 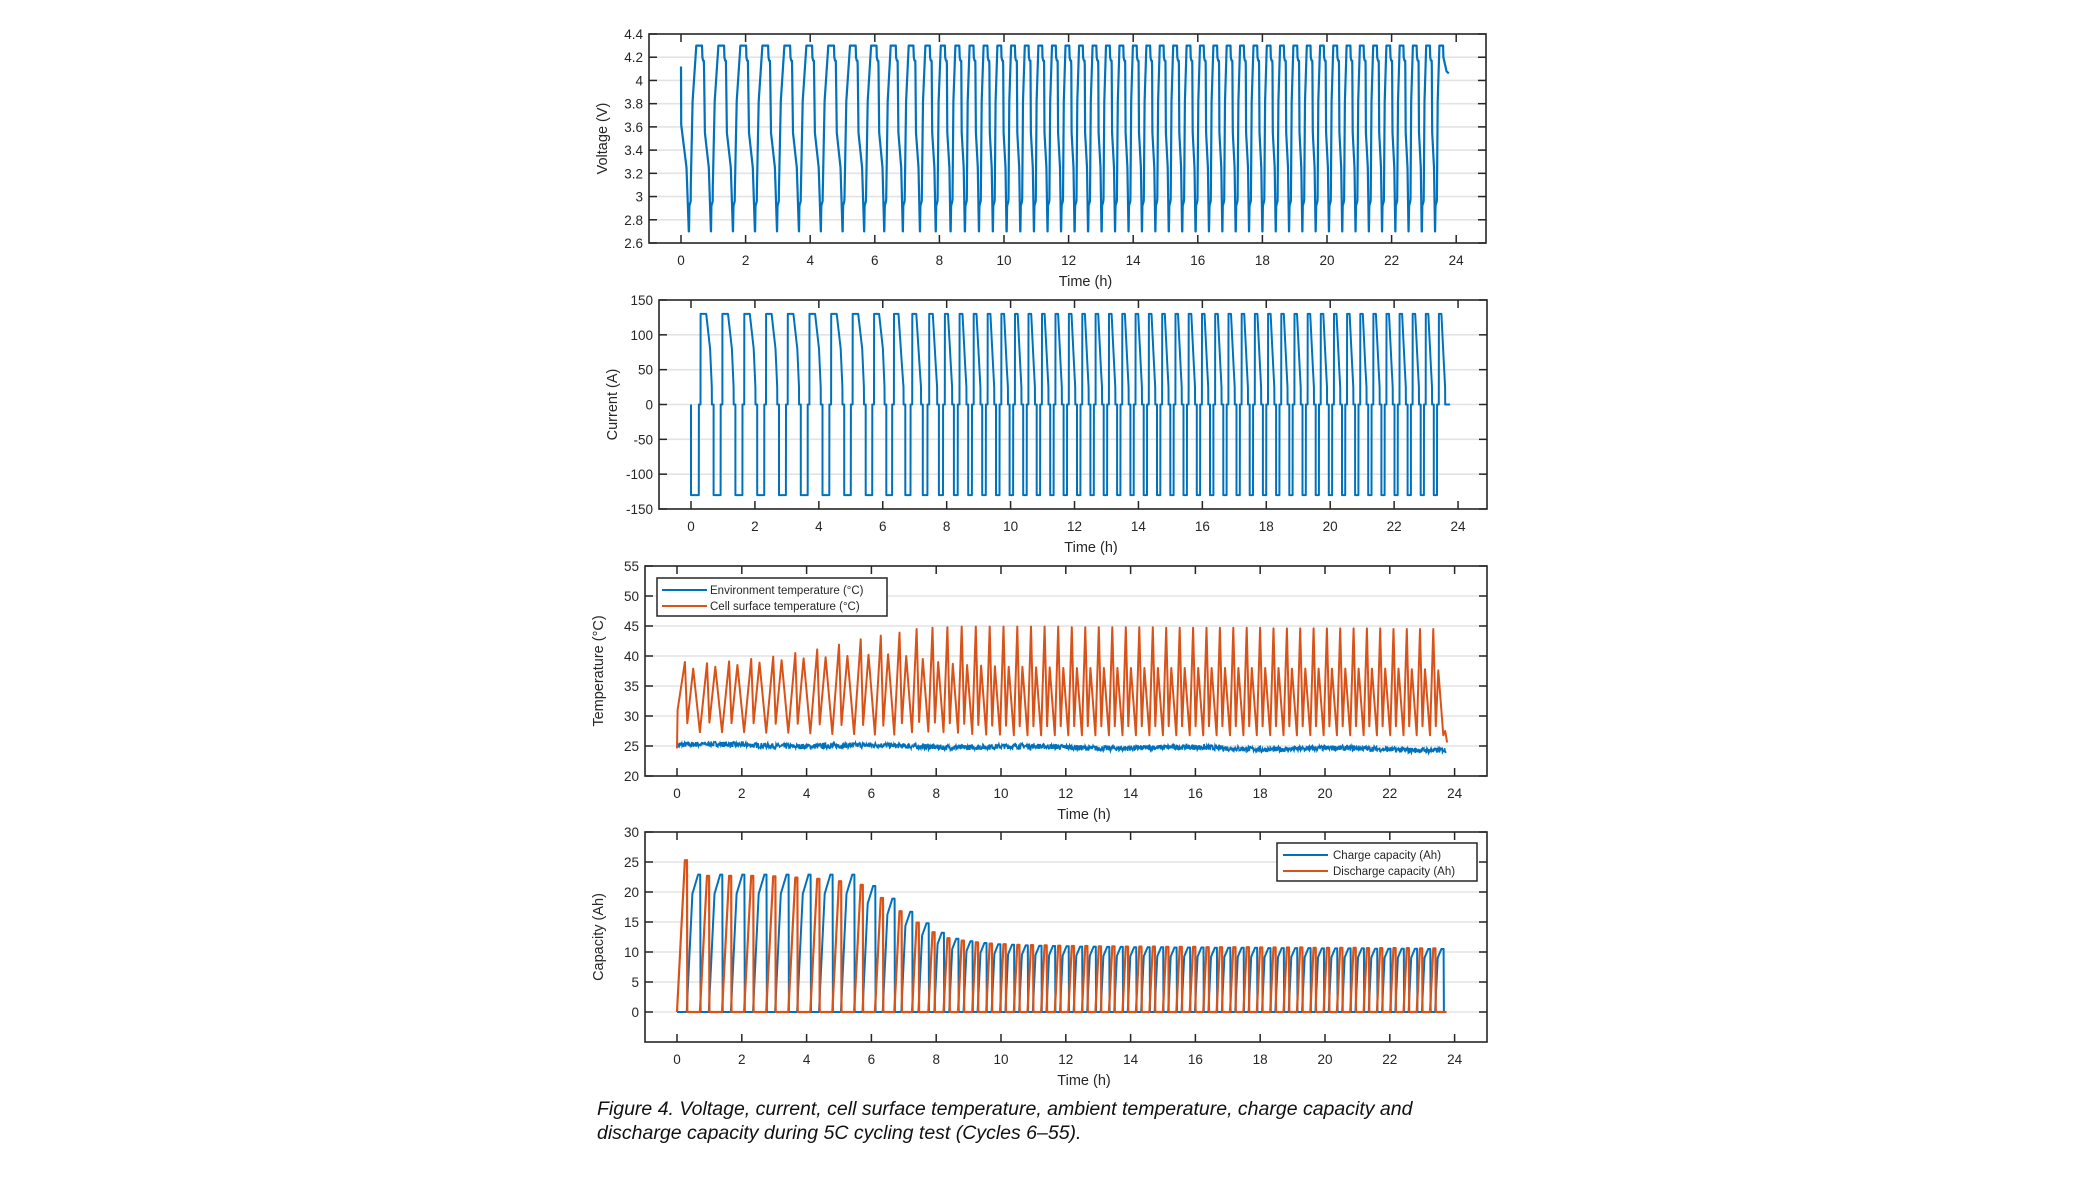 I want to click on axes-box, so click(x=1067, y=138).